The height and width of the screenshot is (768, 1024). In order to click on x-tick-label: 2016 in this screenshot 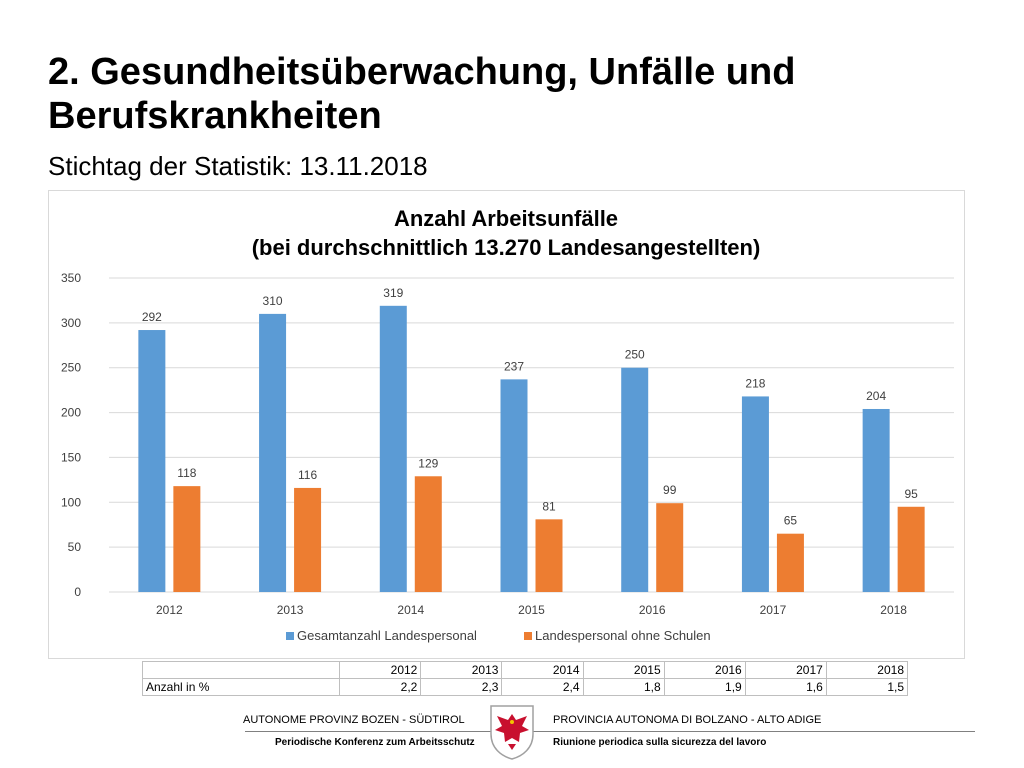, I will do `click(652, 610)`.